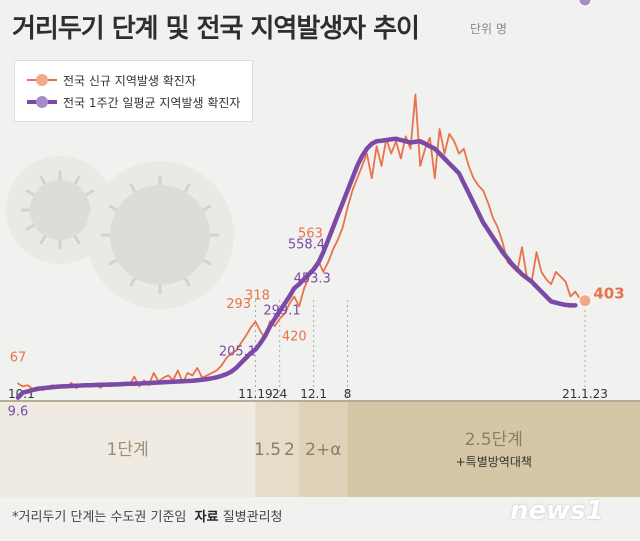 The image size is (640, 541). Describe the element at coordinates (216, 29) in the screenshot. I see `chart-title: 거리두기 단계 및 전국 지역발생자 추이` at that location.